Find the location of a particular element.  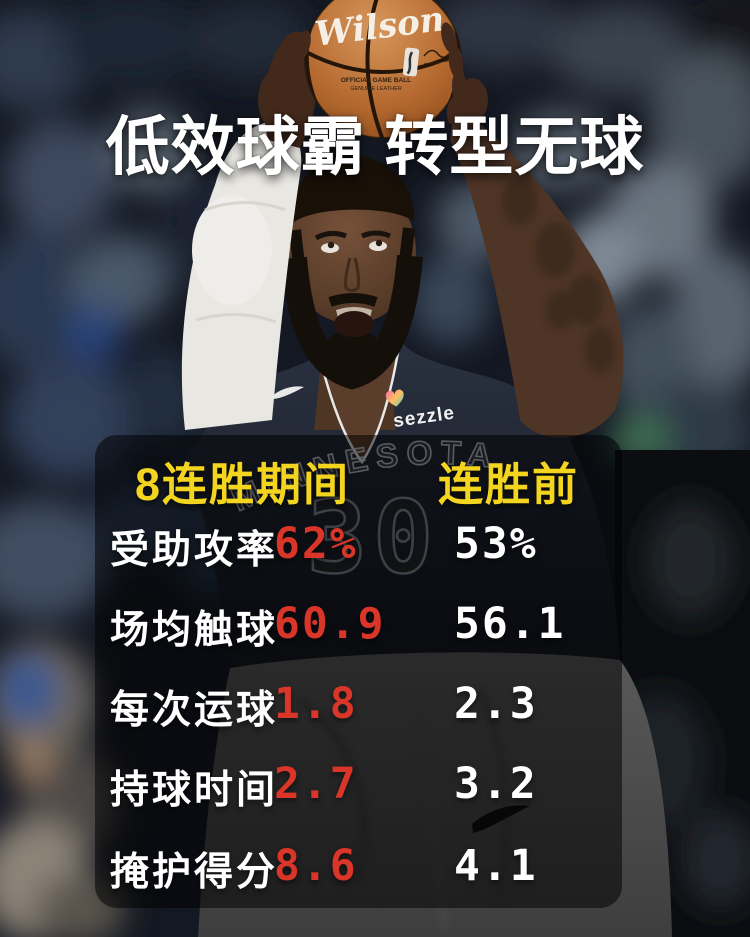

beard is located at coordinates (352, 322).